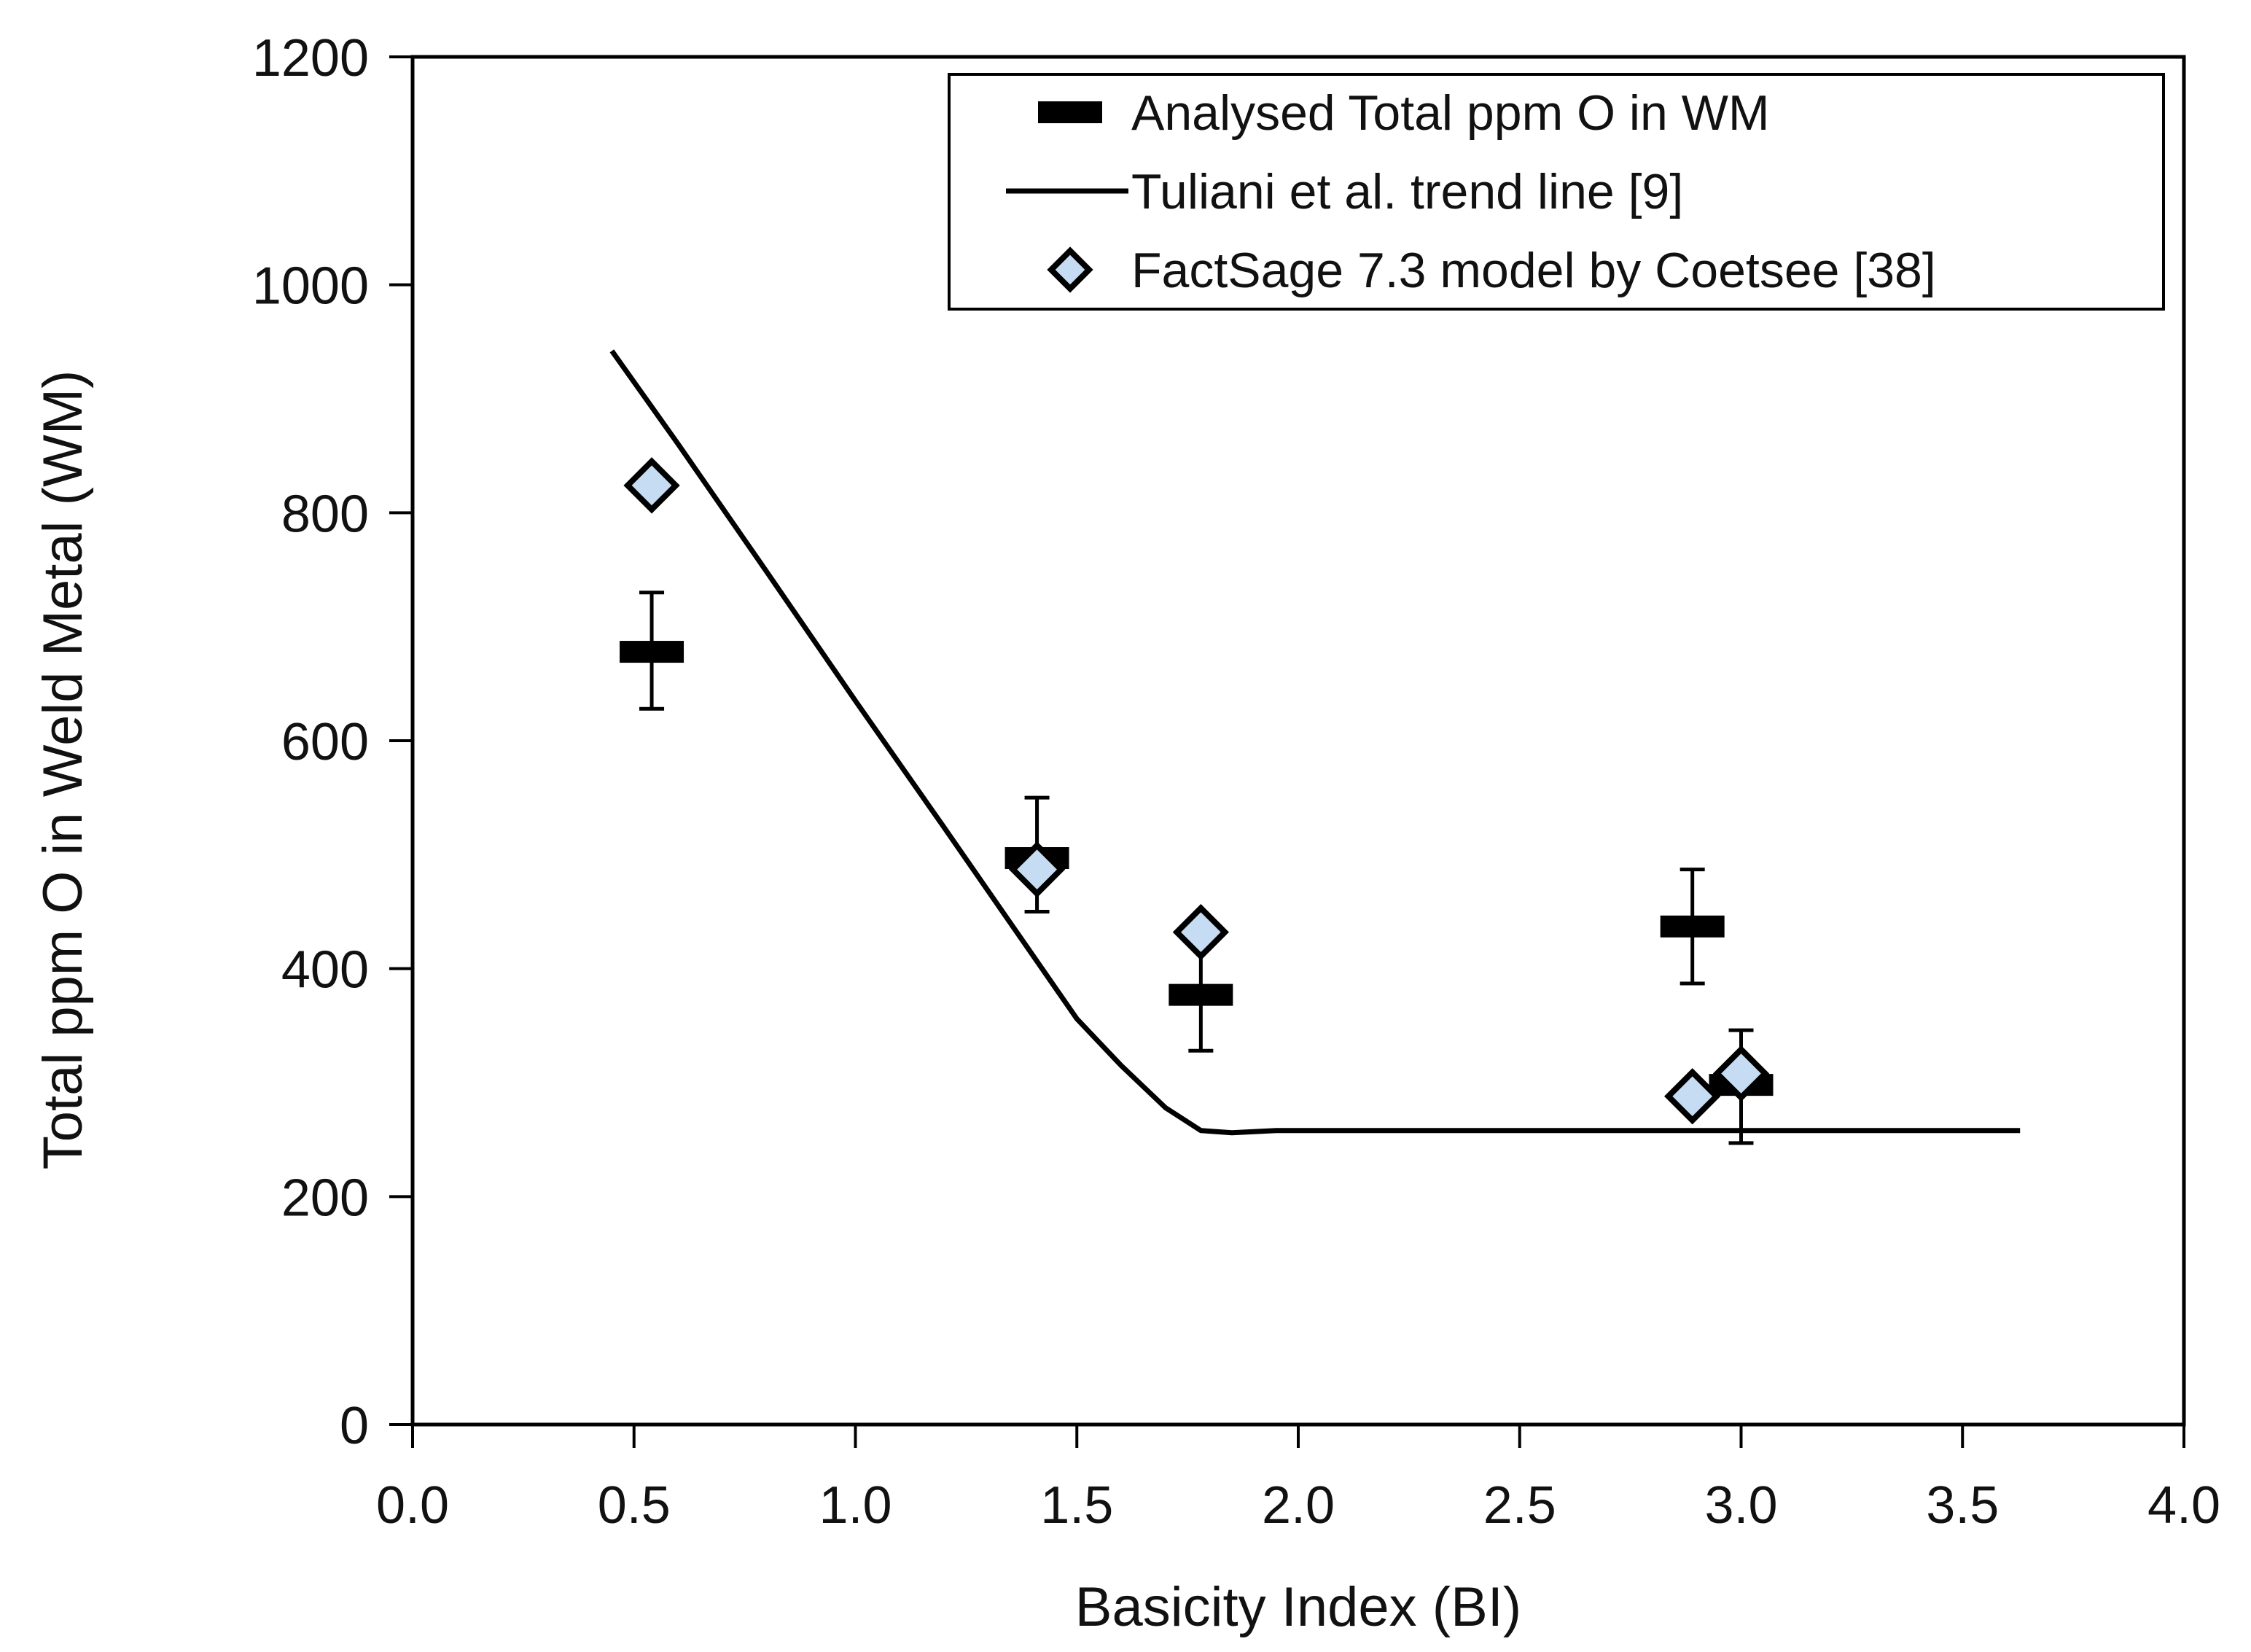 This screenshot has height=1652, width=2251. Describe the element at coordinates (1533, 270) in the screenshot. I see `legend-label-factsage: FactSage 7.3 model by Coetsee [38]` at that location.